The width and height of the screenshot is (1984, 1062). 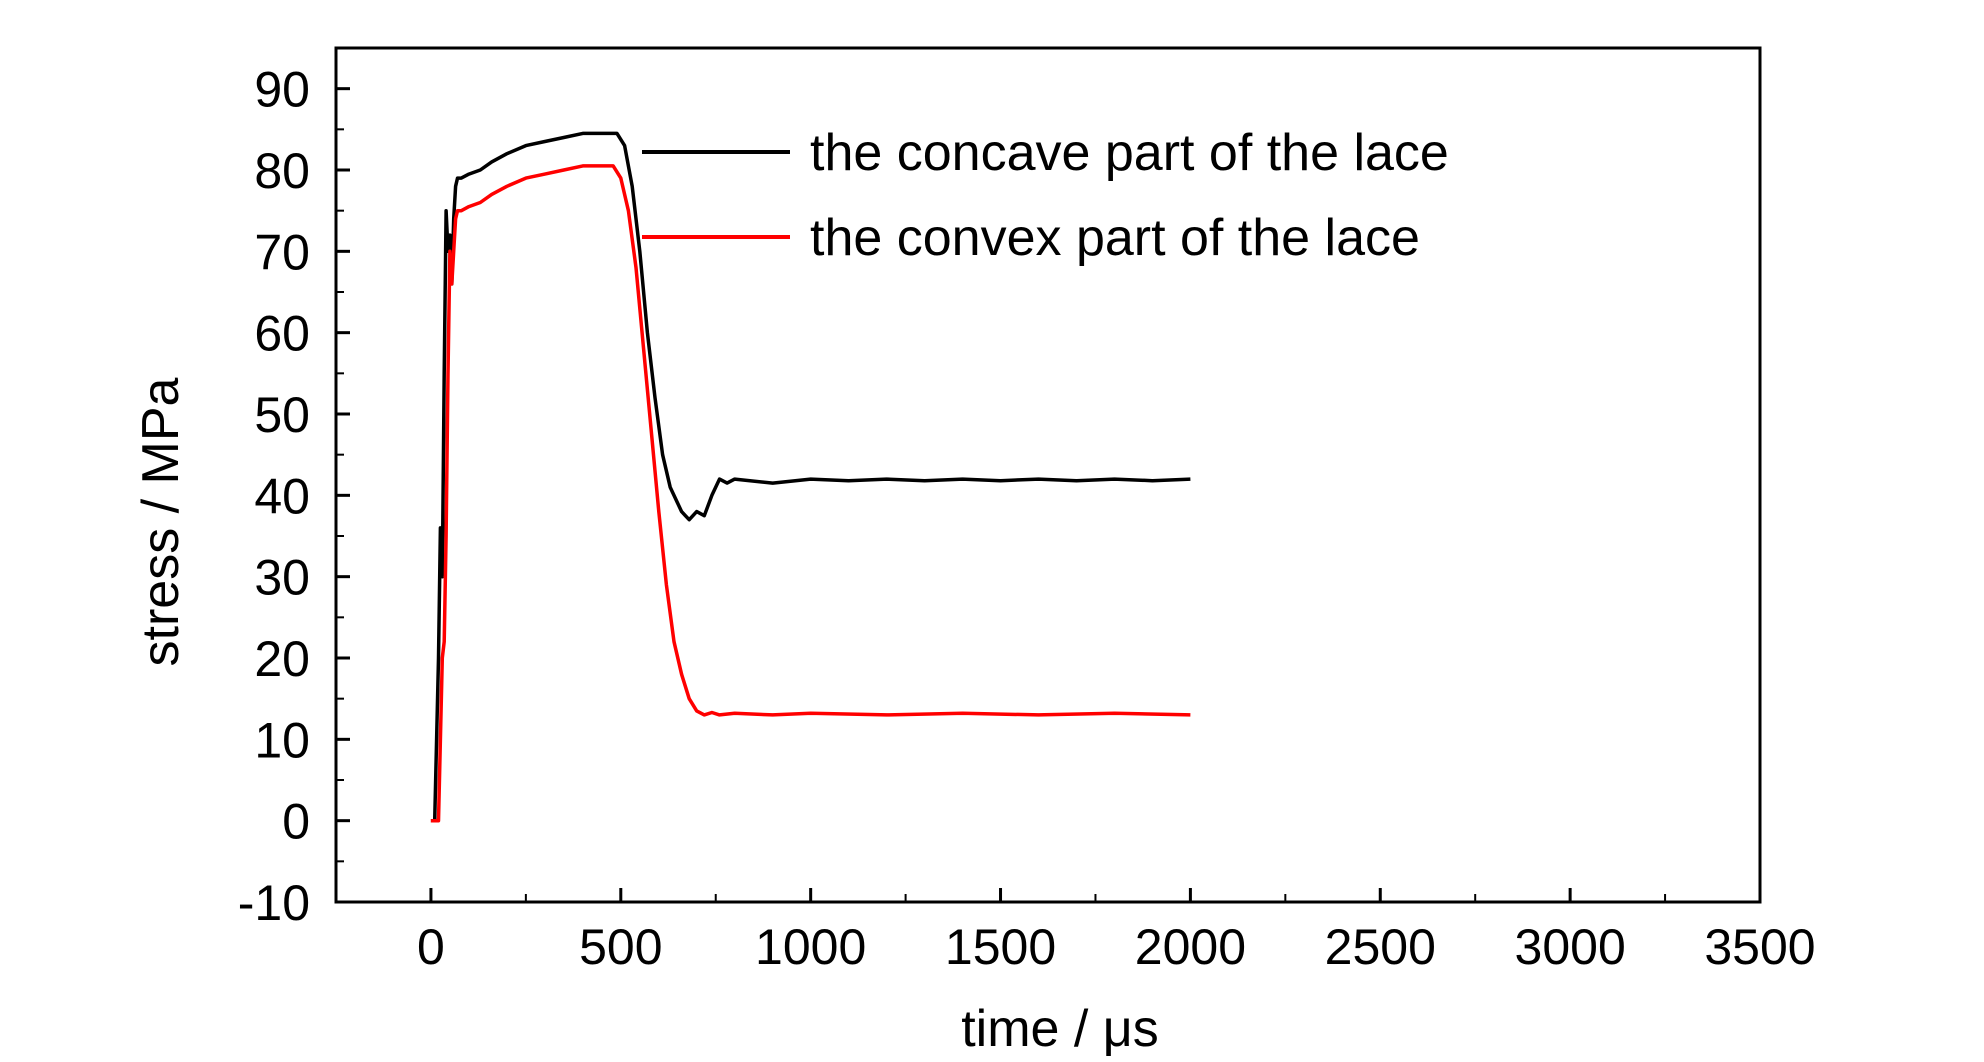 What do you see at coordinates (1190, 947) in the screenshot?
I see `x-tick-label-2000: 2000` at bounding box center [1190, 947].